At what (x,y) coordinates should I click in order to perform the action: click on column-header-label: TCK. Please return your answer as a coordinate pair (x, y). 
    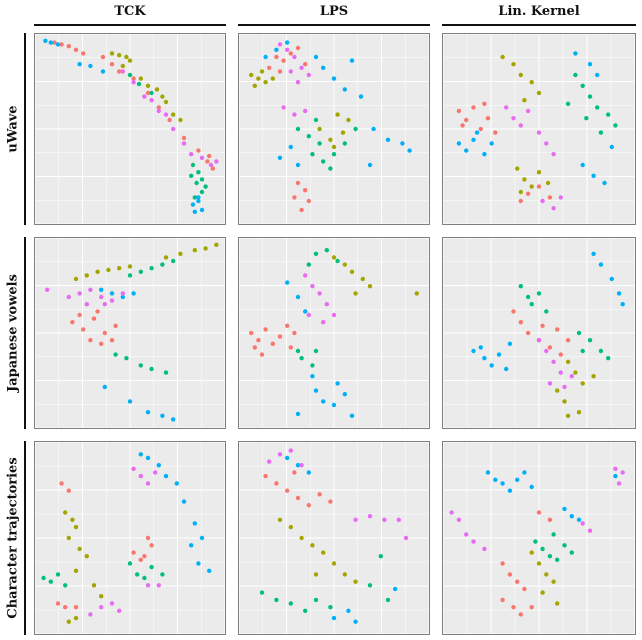
    Looking at the image, I should click on (130, 11).